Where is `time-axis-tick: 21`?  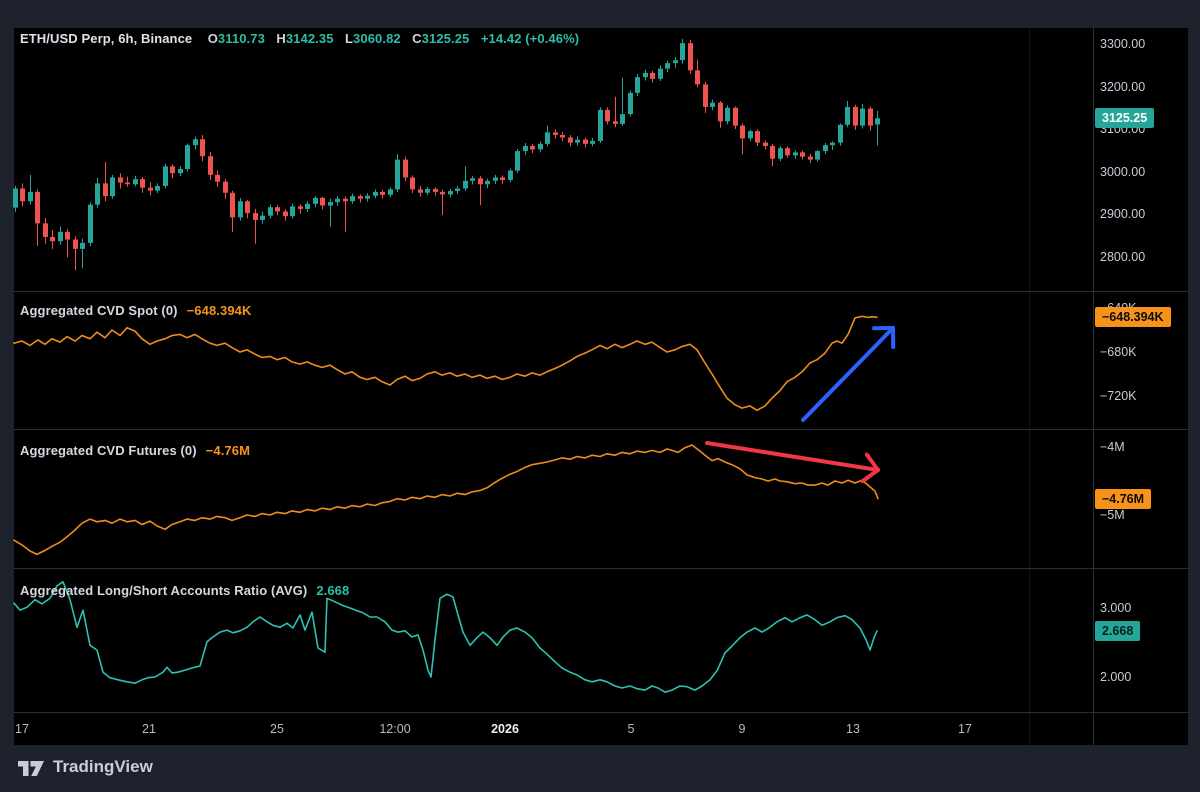
time-axis-tick: 21 is located at coordinates (149, 729).